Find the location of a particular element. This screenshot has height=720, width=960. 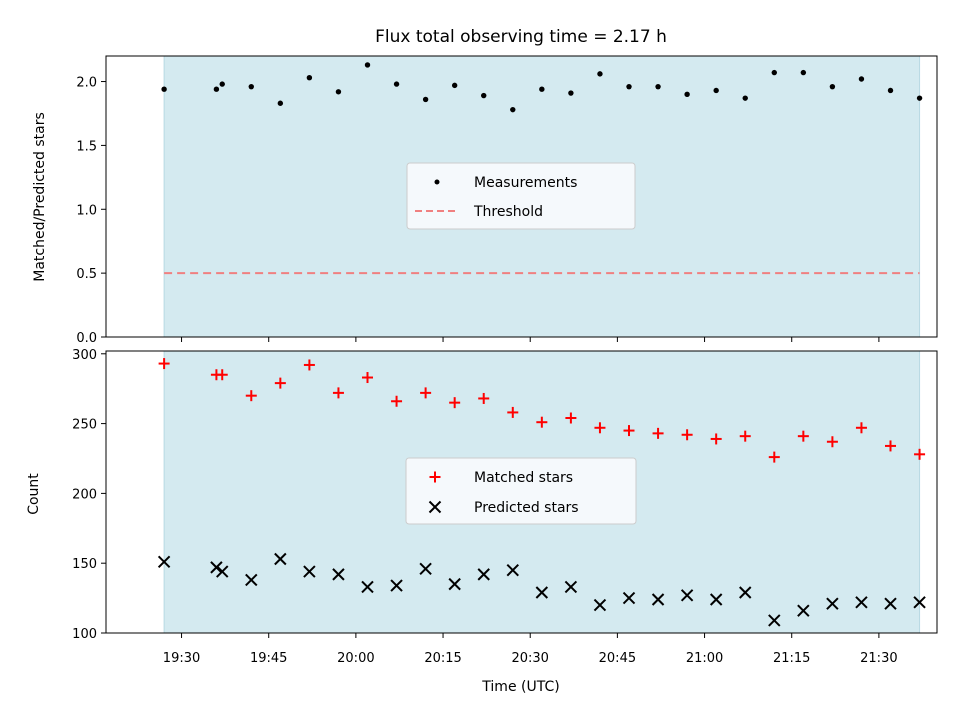

legend-matched-plus is located at coordinates (435, 477).